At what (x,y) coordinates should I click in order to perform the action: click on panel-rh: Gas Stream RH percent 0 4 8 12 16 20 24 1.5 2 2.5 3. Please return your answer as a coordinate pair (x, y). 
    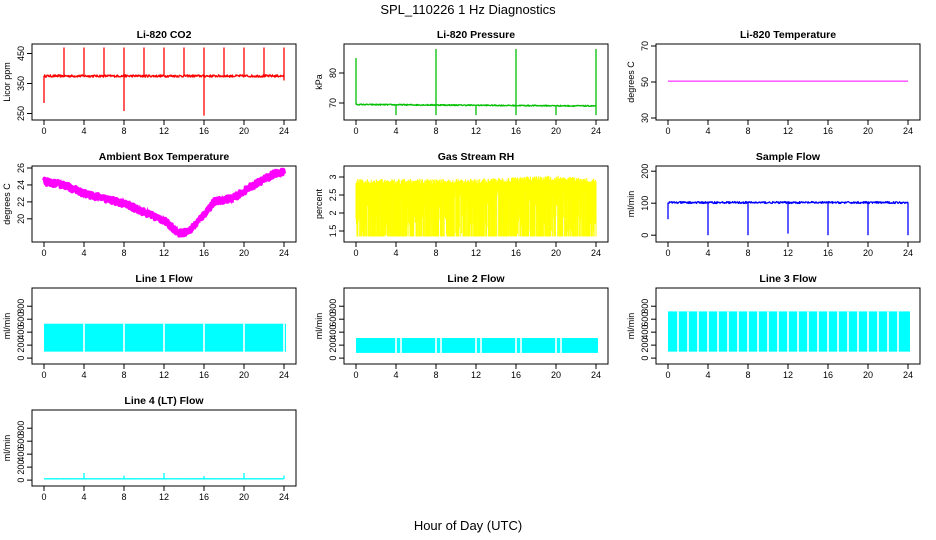
    Looking at the image, I should click on (461, 204).